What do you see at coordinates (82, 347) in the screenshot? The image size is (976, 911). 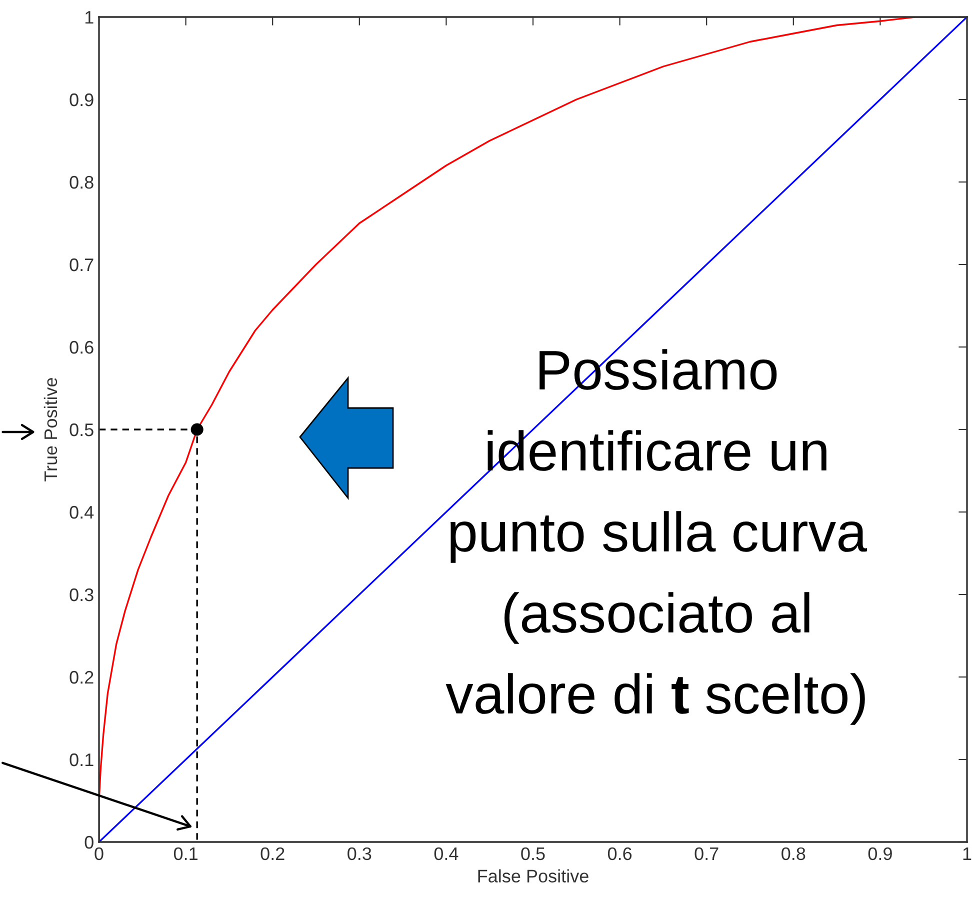 I see `y-tick-label: 0.6` at bounding box center [82, 347].